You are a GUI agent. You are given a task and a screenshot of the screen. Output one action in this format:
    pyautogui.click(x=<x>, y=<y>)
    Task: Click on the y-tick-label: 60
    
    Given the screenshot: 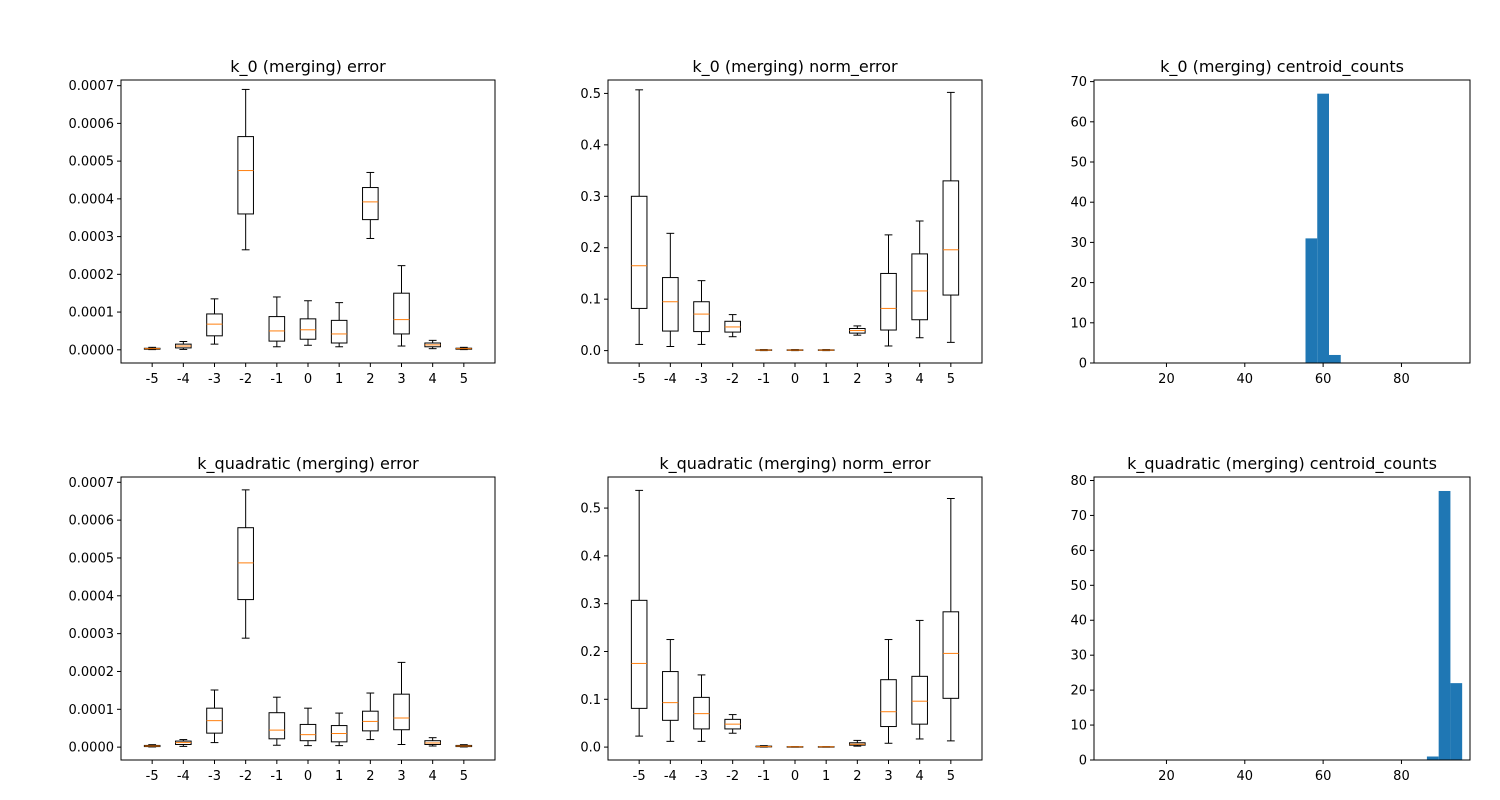 What is the action you would take?
    pyautogui.click(x=1078, y=551)
    